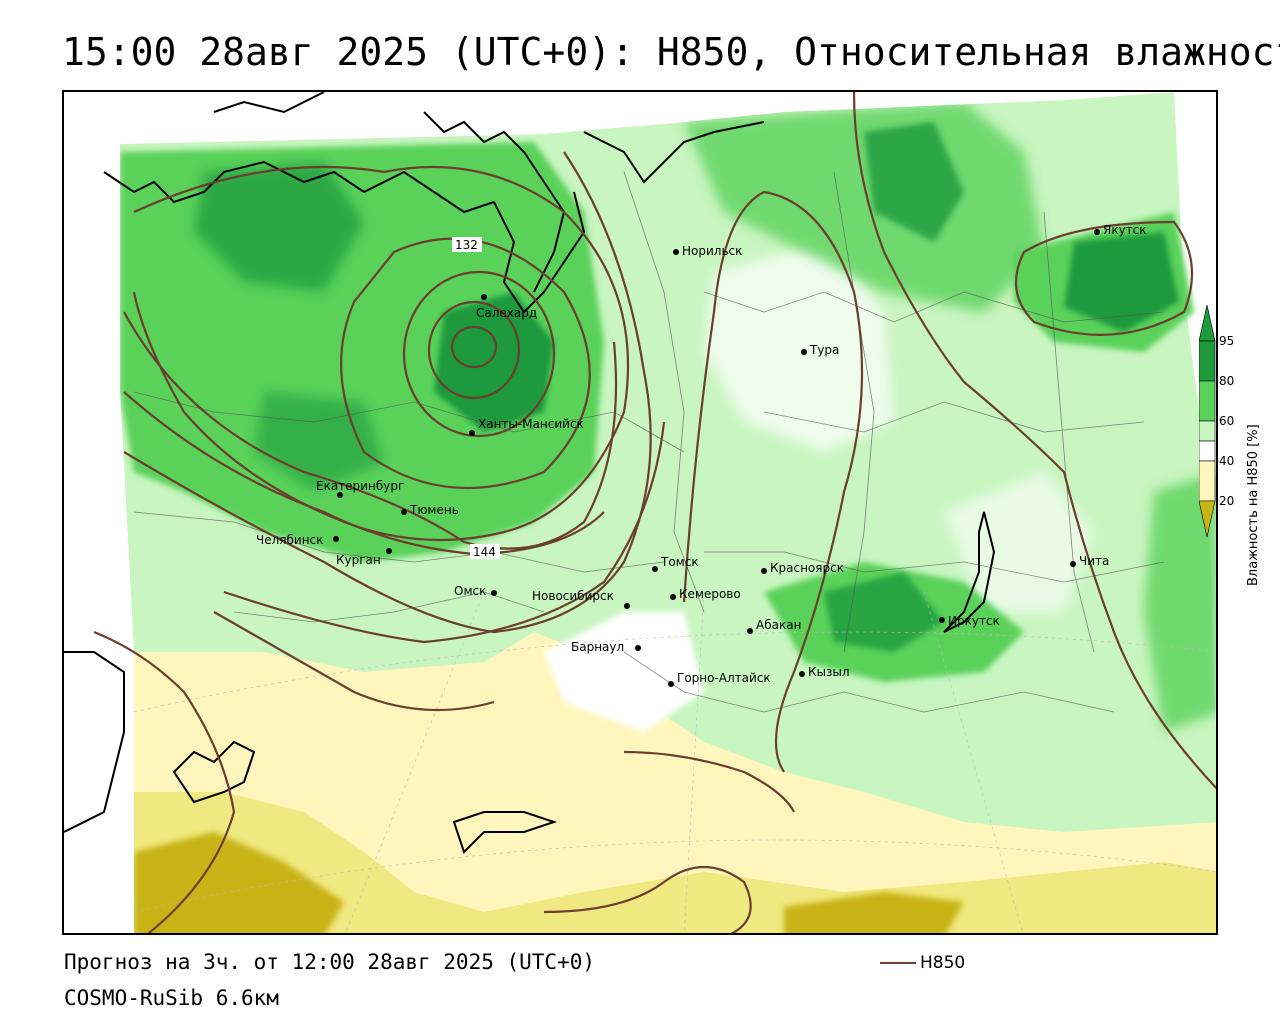 This screenshot has height=1024, width=1280. I want to click on colorbar-tick-40: 40, so click(1226, 461).